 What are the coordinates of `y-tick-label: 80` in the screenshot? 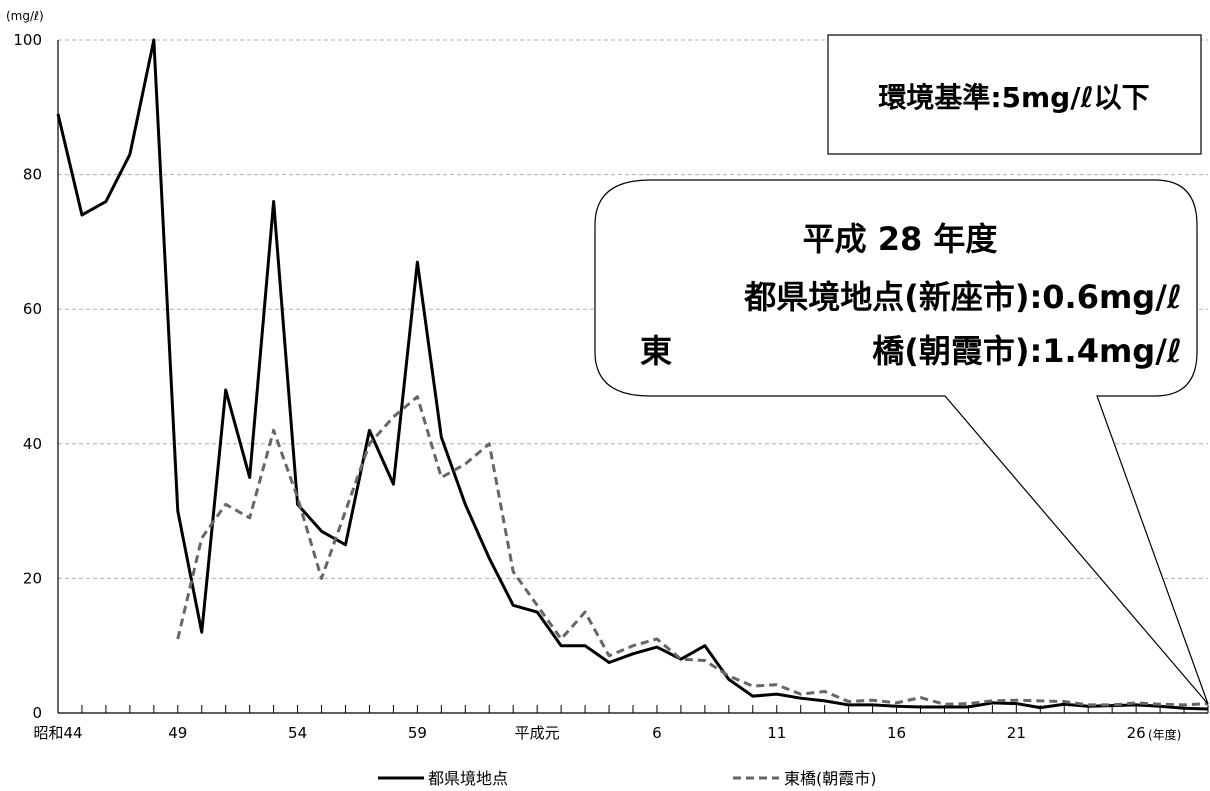 It's located at (32, 175).